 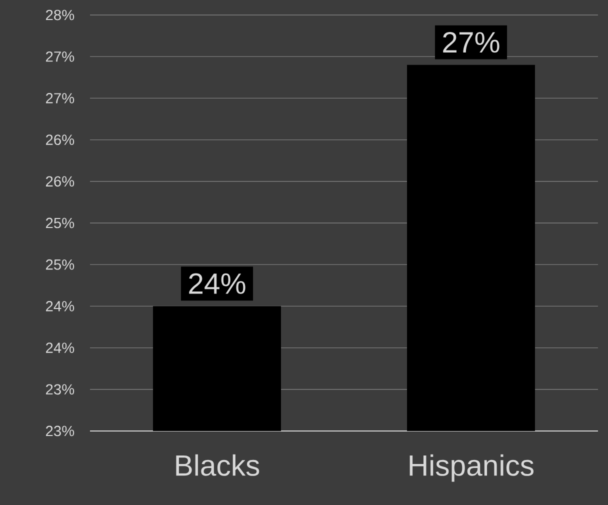 What do you see at coordinates (471, 42) in the screenshot?
I see `data-label: 27%` at bounding box center [471, 42].